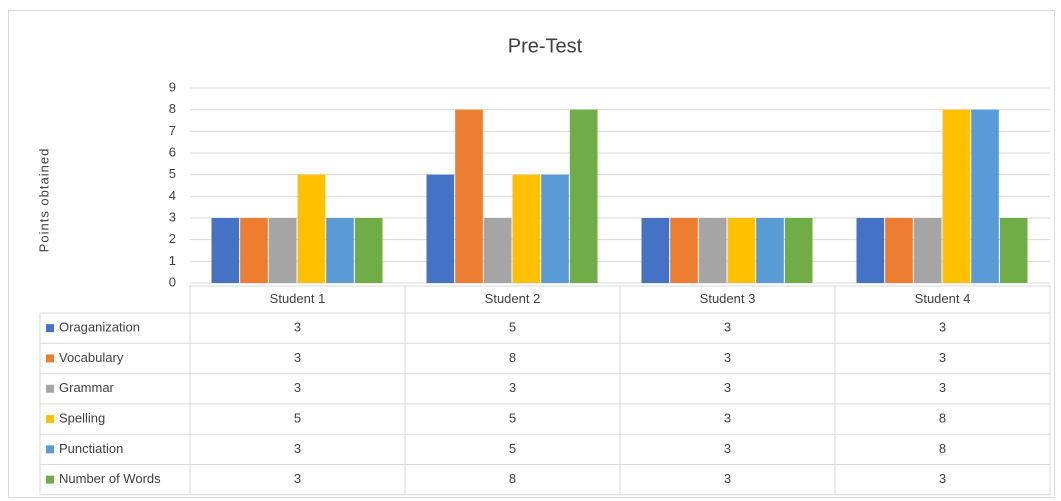  Describe the element at coordinates (87, 387) in the screenshot. I see `legend-label: Grammar` at that location.